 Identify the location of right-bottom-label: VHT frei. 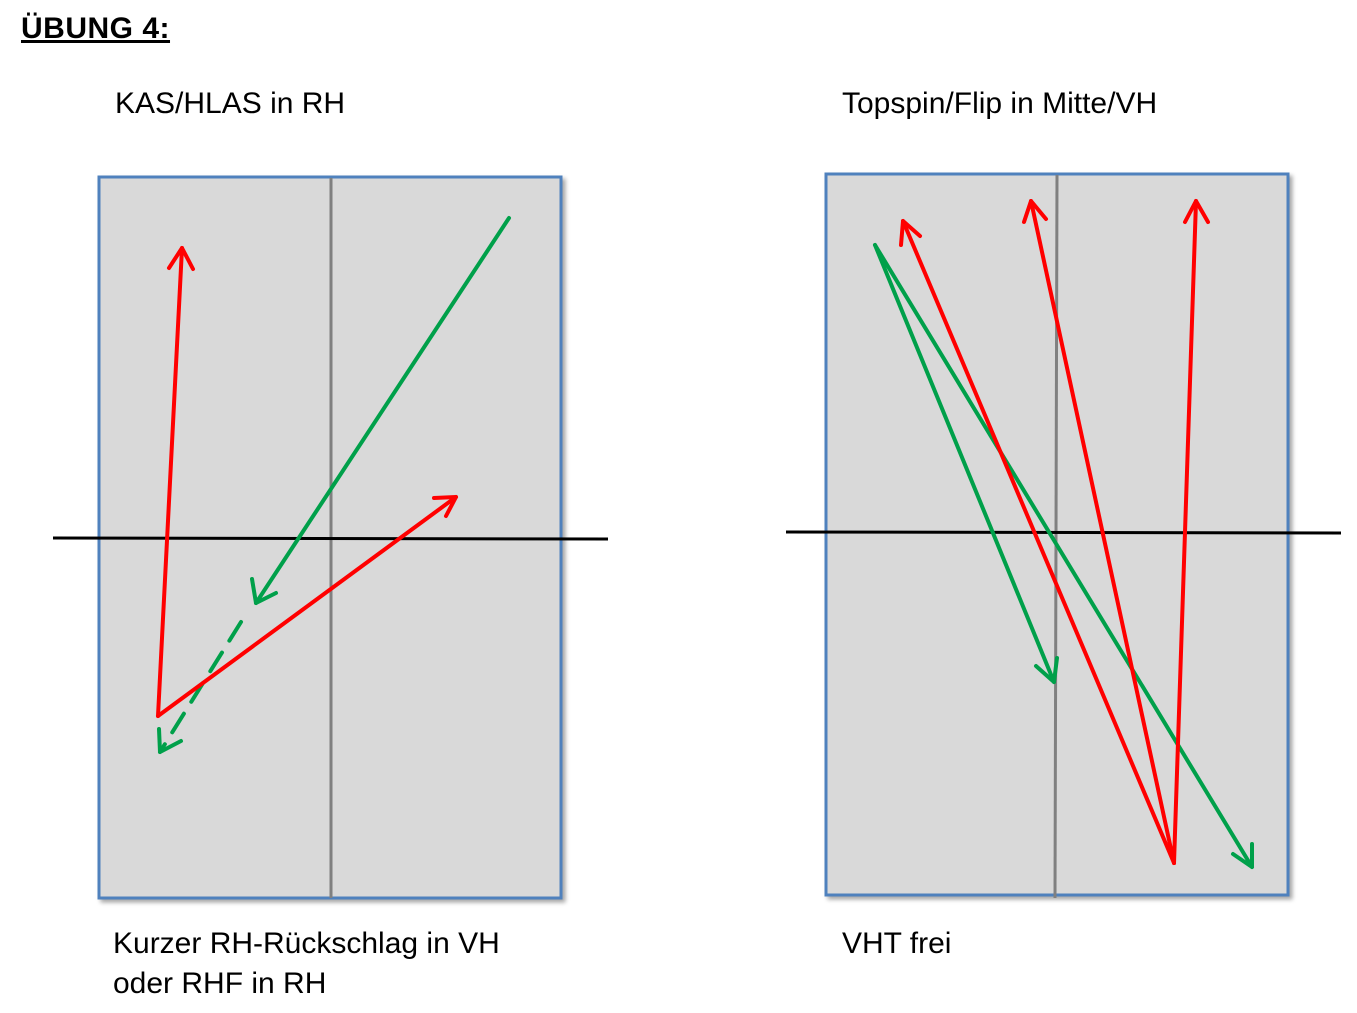
(897, 943).